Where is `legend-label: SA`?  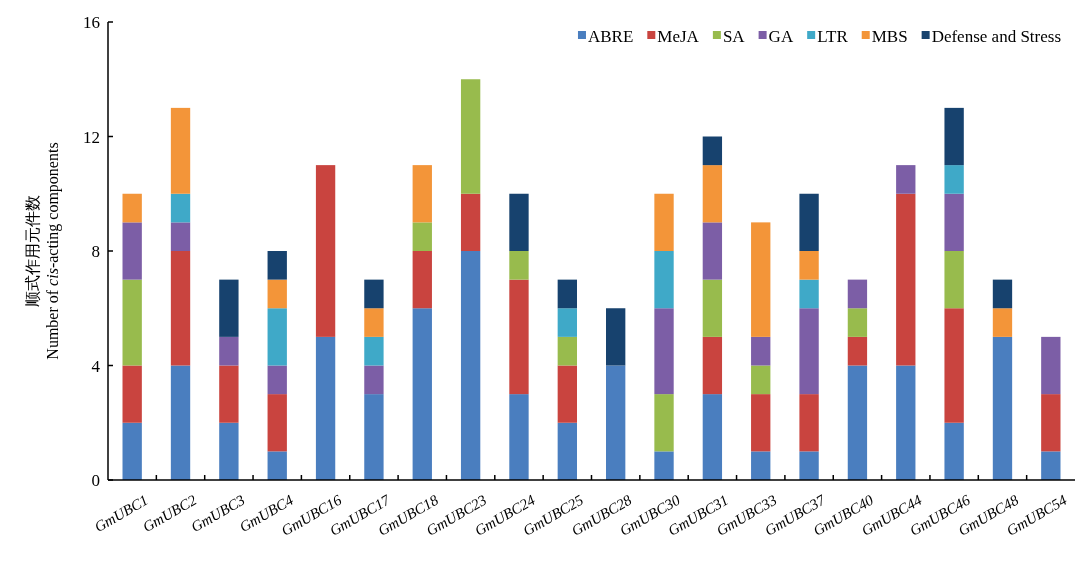
legend-label: SA is located at coordinates (734, 36).